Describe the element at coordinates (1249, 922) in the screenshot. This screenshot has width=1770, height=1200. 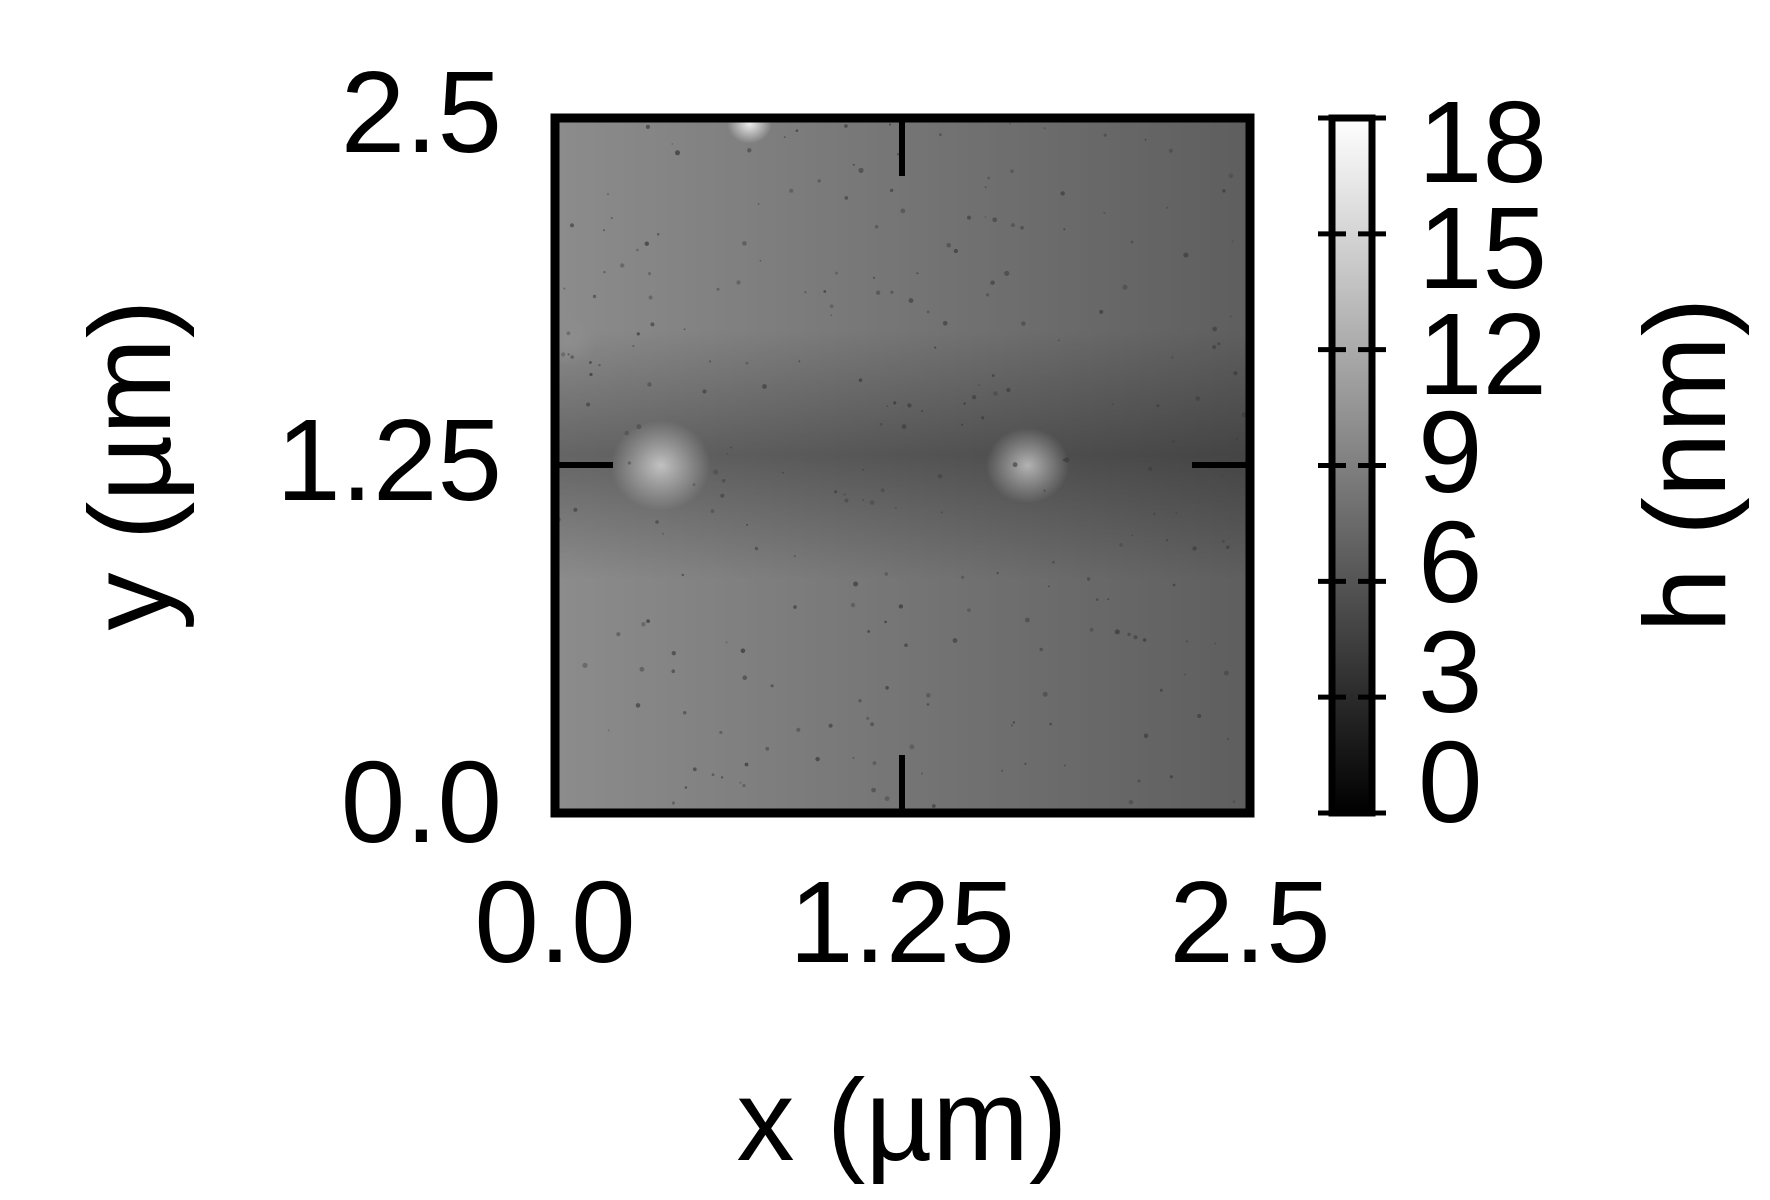
I see `x-tick-label-right: 2.5` at that location.